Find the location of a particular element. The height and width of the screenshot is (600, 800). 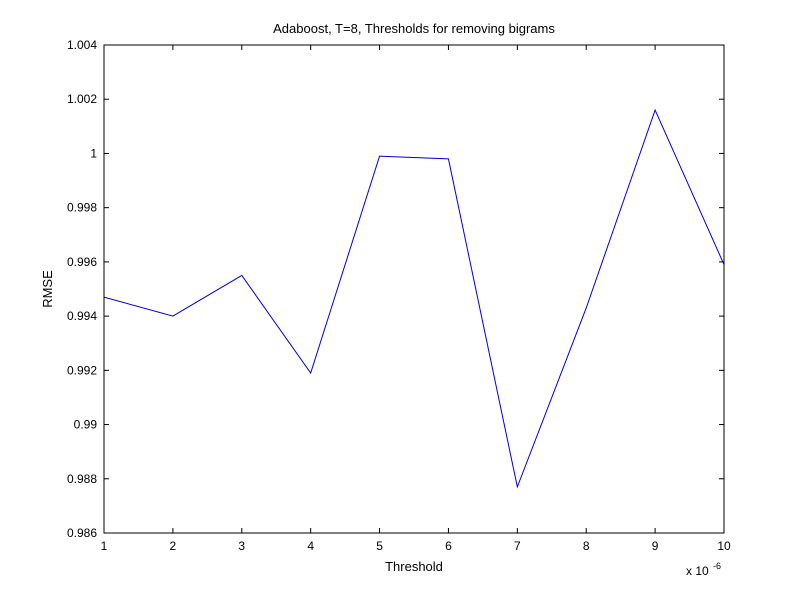

x-axis-label: Threshold is located at coordinates (414, 566).